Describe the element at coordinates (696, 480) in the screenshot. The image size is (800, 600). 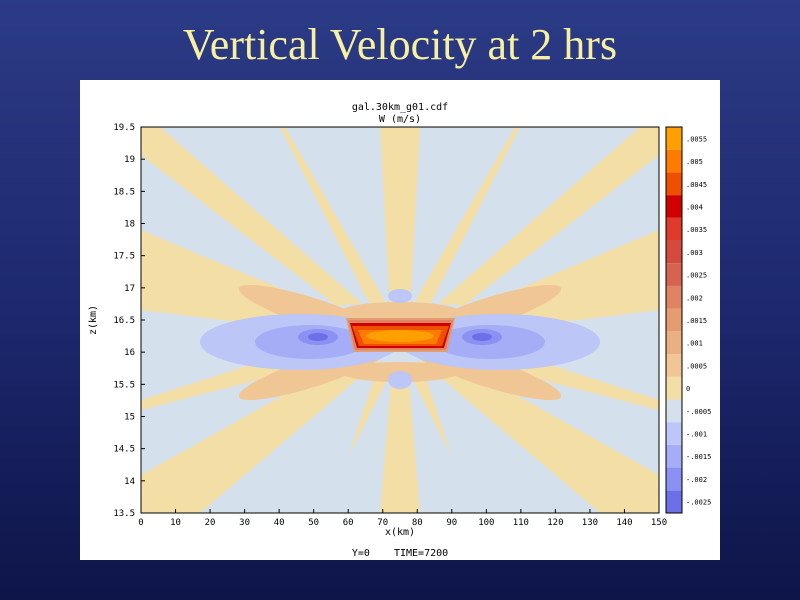
I see `colorbar-label: -.002` at that location.